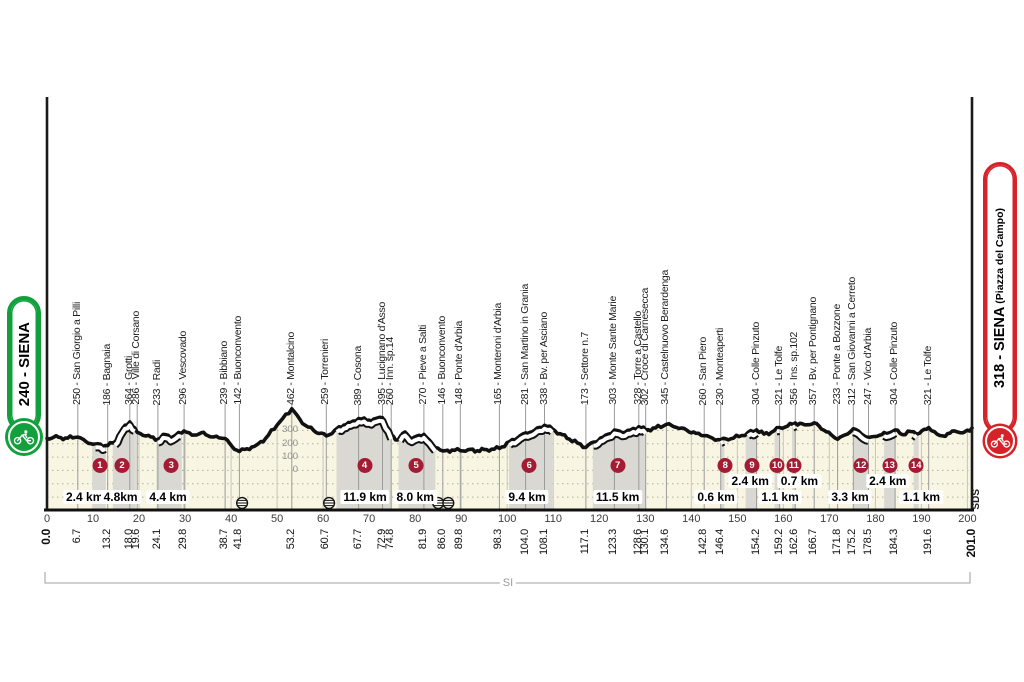 The height and width of the screenshot is (682, 1024). I want to click on location-label: 389 - Cosona, so click(357, 375).